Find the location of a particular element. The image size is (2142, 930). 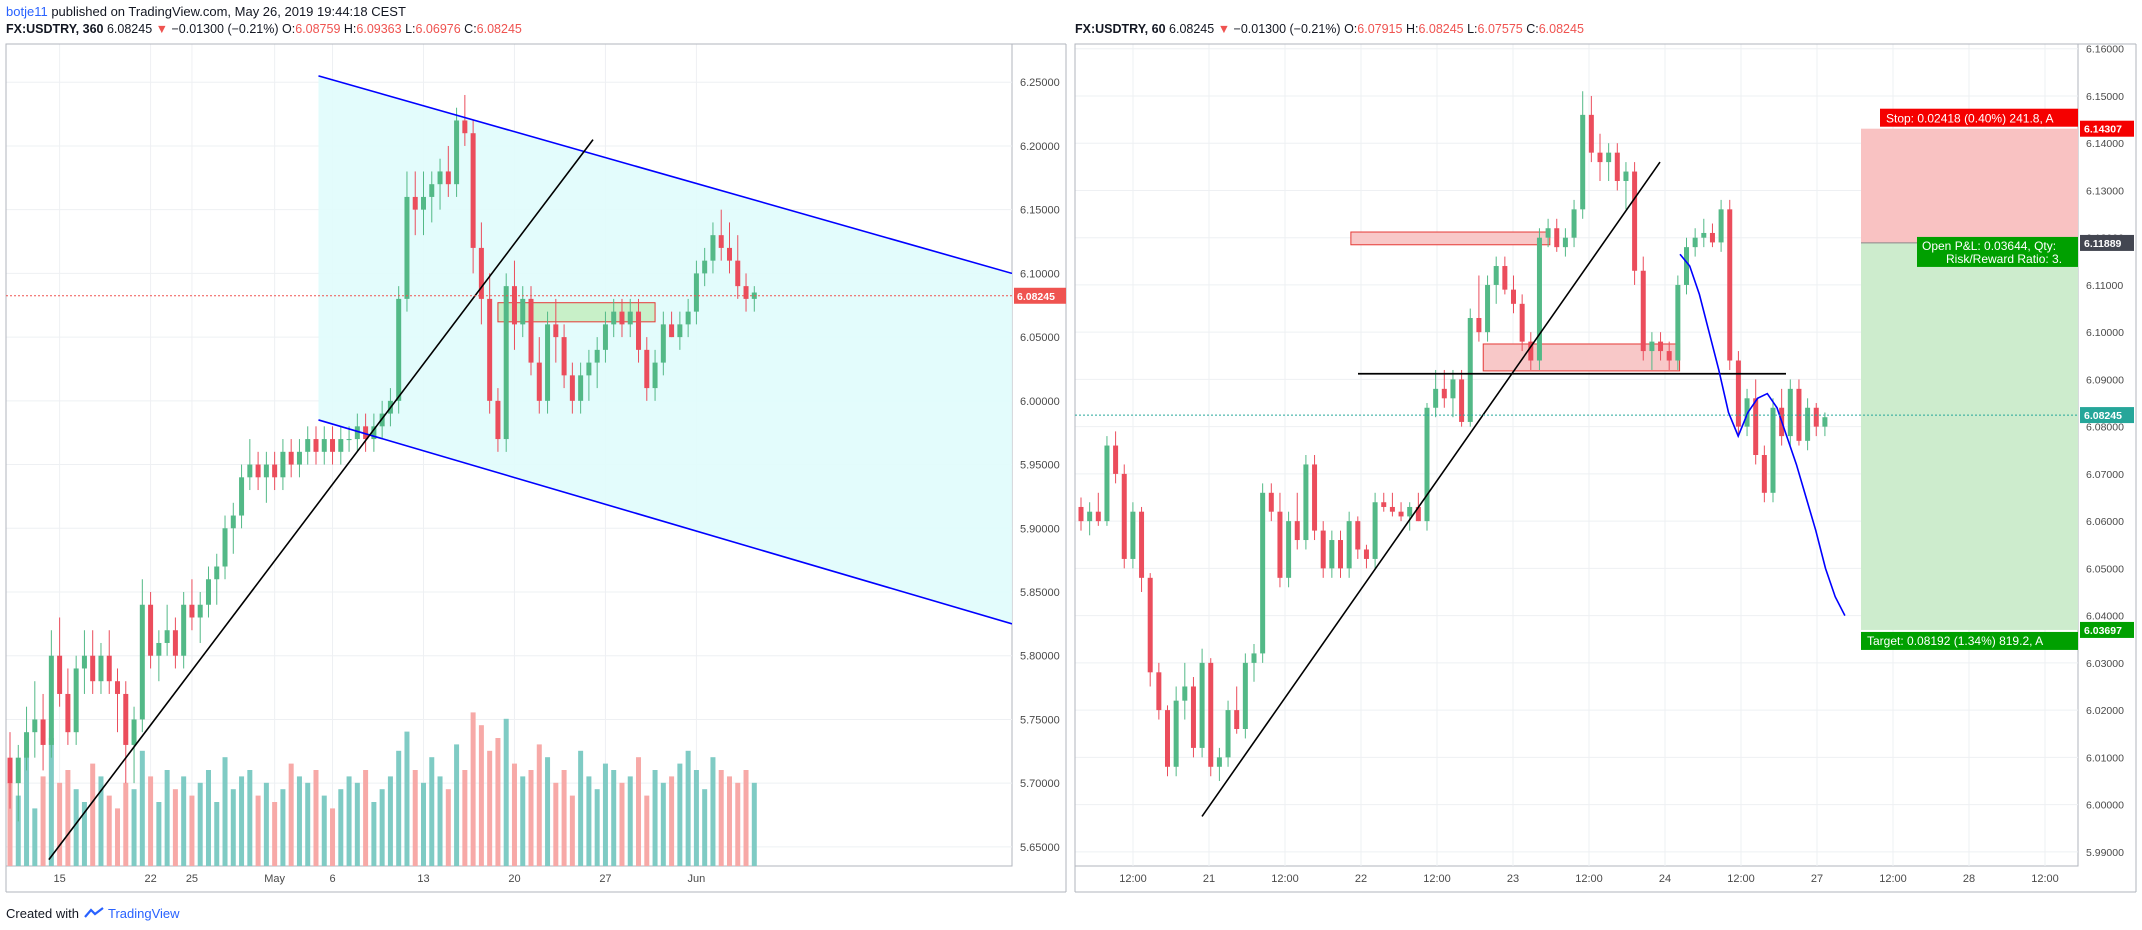

price-tick-label: 6.08000 is located at coordinates (2105, 428).